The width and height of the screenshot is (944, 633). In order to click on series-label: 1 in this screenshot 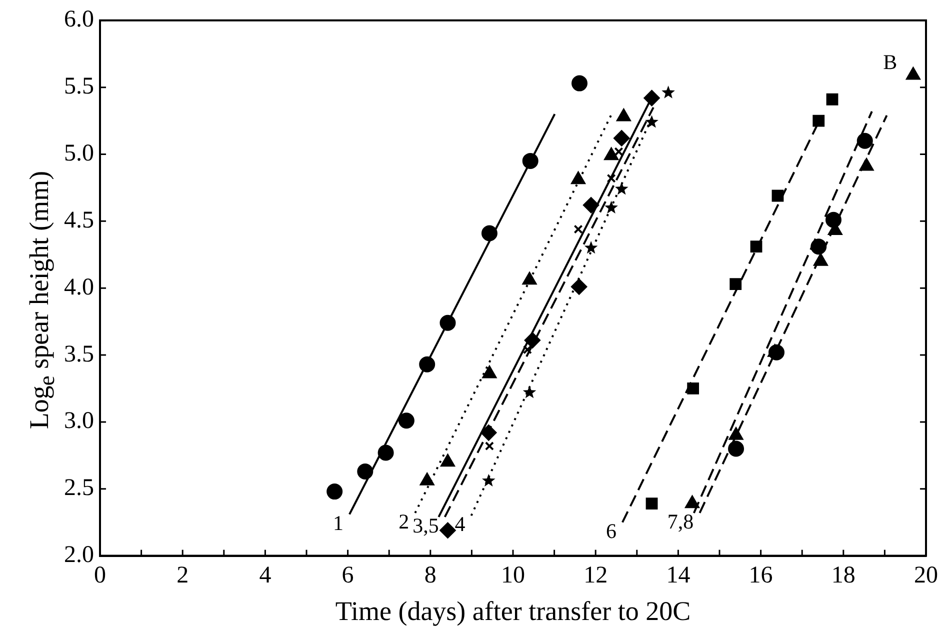, I will do `click(338, 522)`.